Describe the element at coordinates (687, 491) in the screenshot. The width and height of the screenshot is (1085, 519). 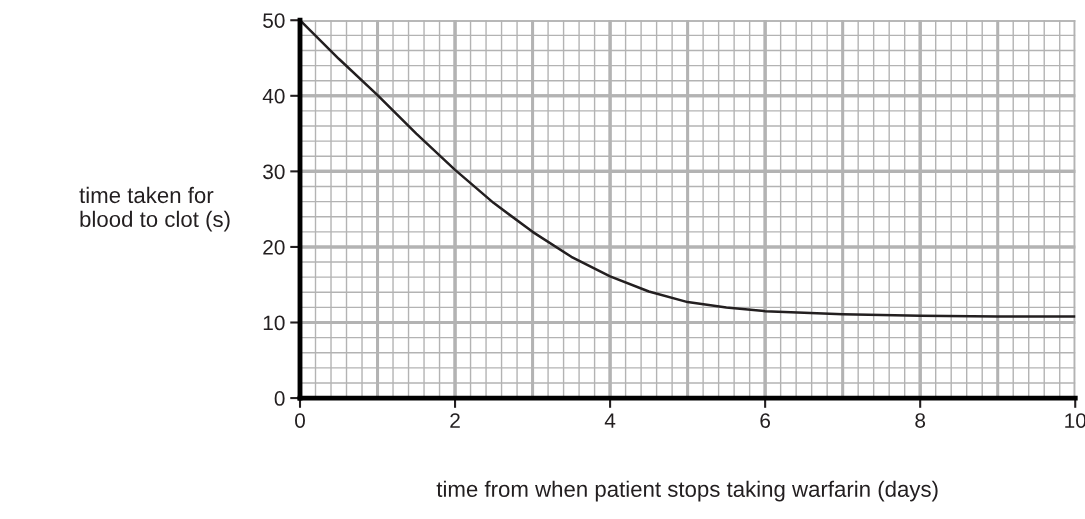
I see `x-axis-title: time from when patient stops taking warfarin (days)` at that location.